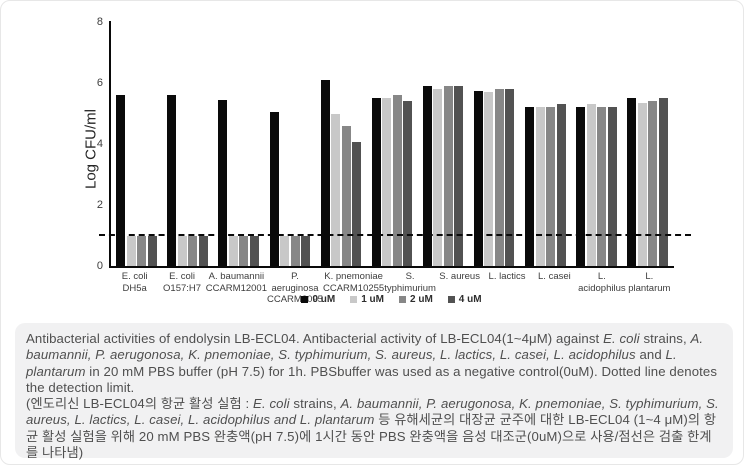  What do you see at coordinates (602, 282) in the screenshot?
I see `x-axis-label: L. acidophilus` at bounding box center [602, 282].